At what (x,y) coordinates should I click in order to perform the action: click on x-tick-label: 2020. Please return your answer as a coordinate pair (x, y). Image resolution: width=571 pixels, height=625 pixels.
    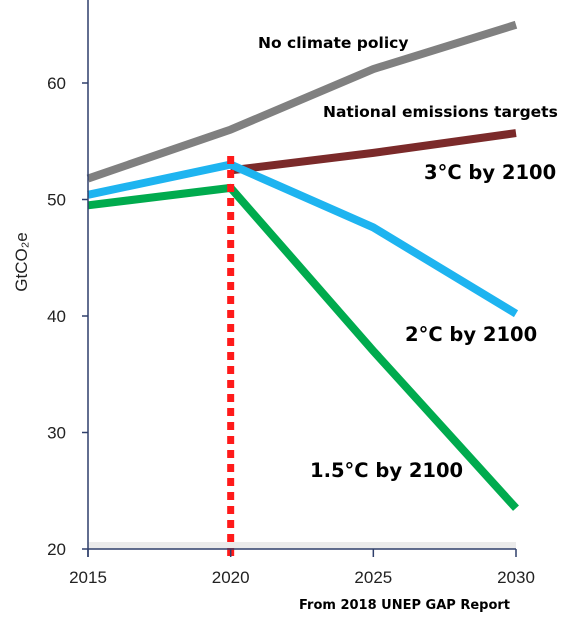
    Looking at the image, I should click on (231, 577).